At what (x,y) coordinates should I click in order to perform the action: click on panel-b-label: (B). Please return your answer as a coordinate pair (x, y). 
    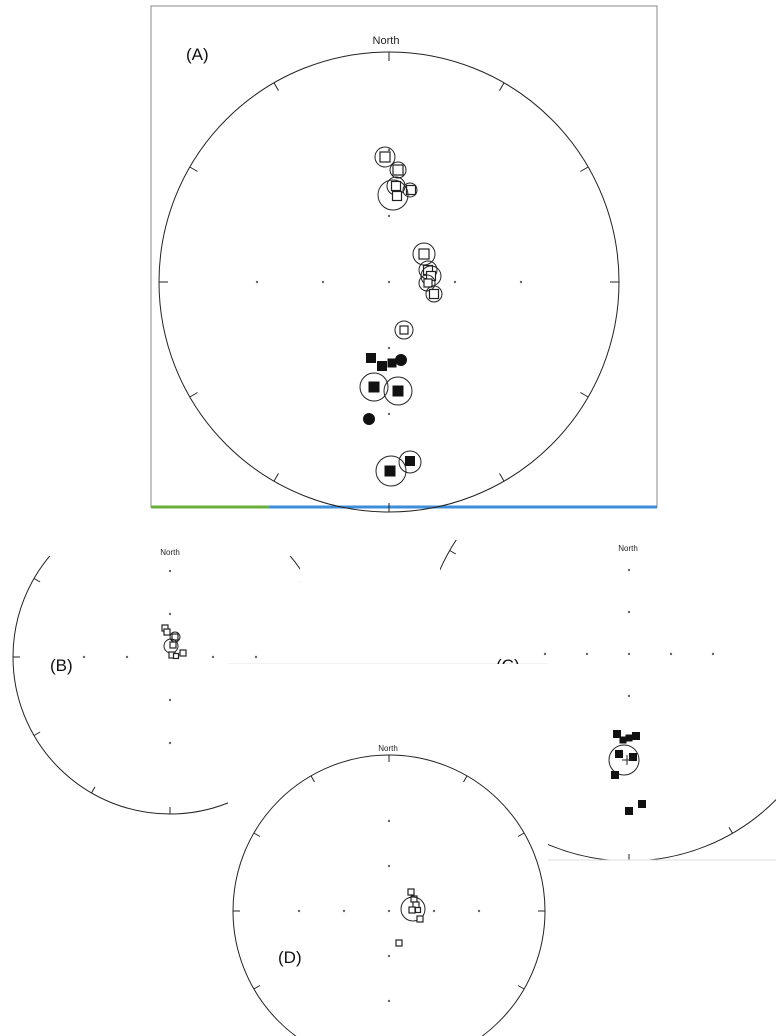
    Looking at the image, I should click on (61, 665).